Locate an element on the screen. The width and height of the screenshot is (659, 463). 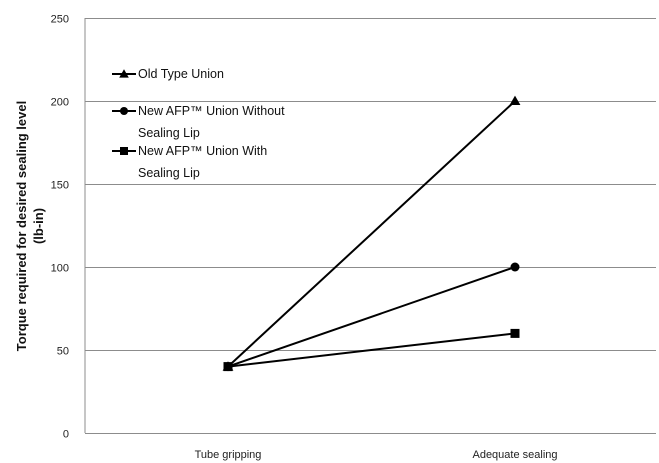
x-axis-ticks: Tube gripping Adequate sealing is located at coordinates (376, 455).